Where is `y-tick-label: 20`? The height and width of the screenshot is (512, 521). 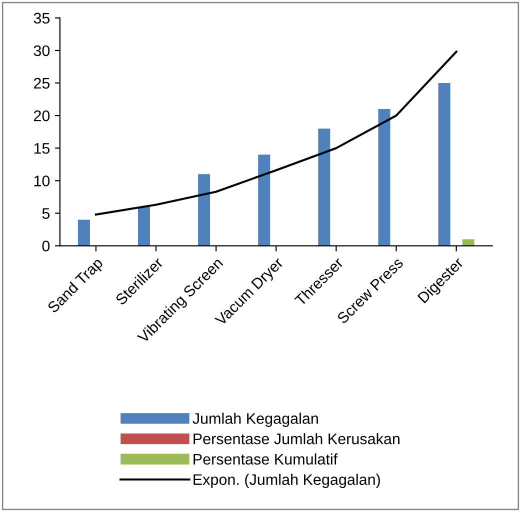
y-tick-label: 20 is located at coordinates (42, 116).